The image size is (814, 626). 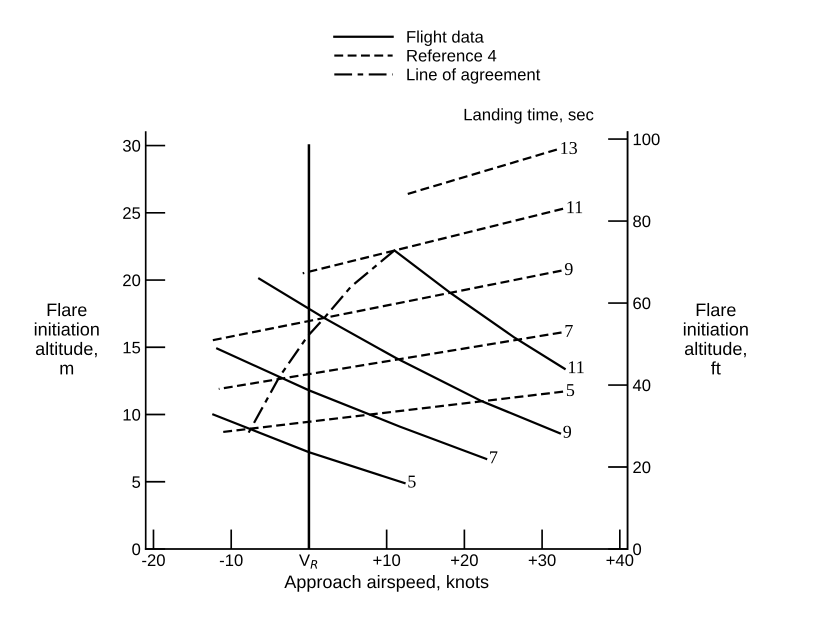 I want to click on x-tick-label: +30, so click(x=542, y=560).